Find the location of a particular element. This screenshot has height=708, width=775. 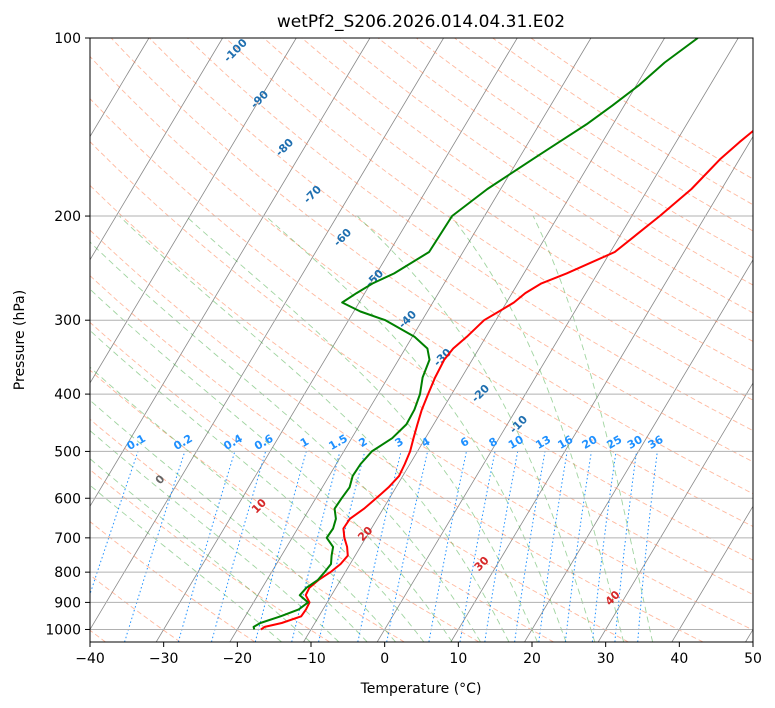

y-tick-label: 700 is located at coordinates (67, 539).